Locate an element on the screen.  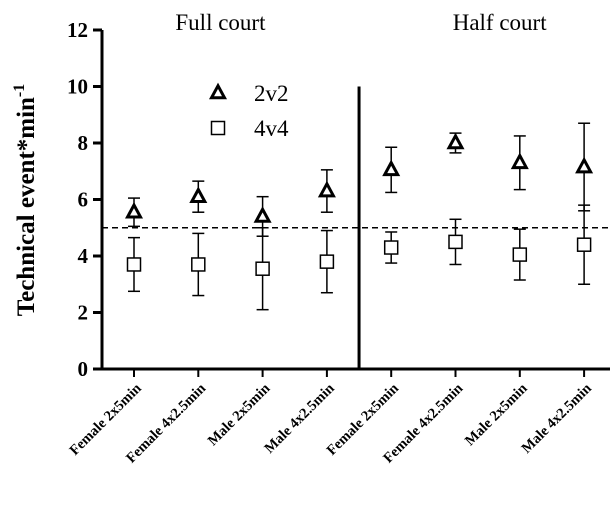
y-tick-label: 2 is located at coordinates (83, 313).